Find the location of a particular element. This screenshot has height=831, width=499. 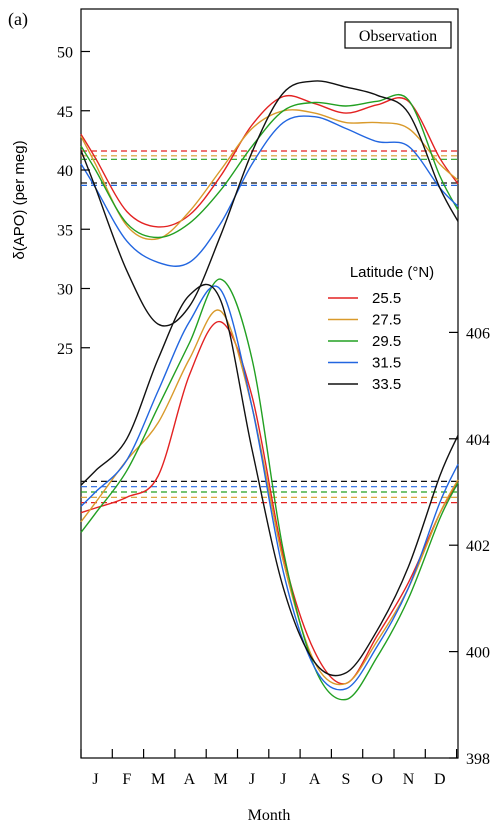

top-ylabel: δ(APO) (per meg) is located at coordinates (19, 199).